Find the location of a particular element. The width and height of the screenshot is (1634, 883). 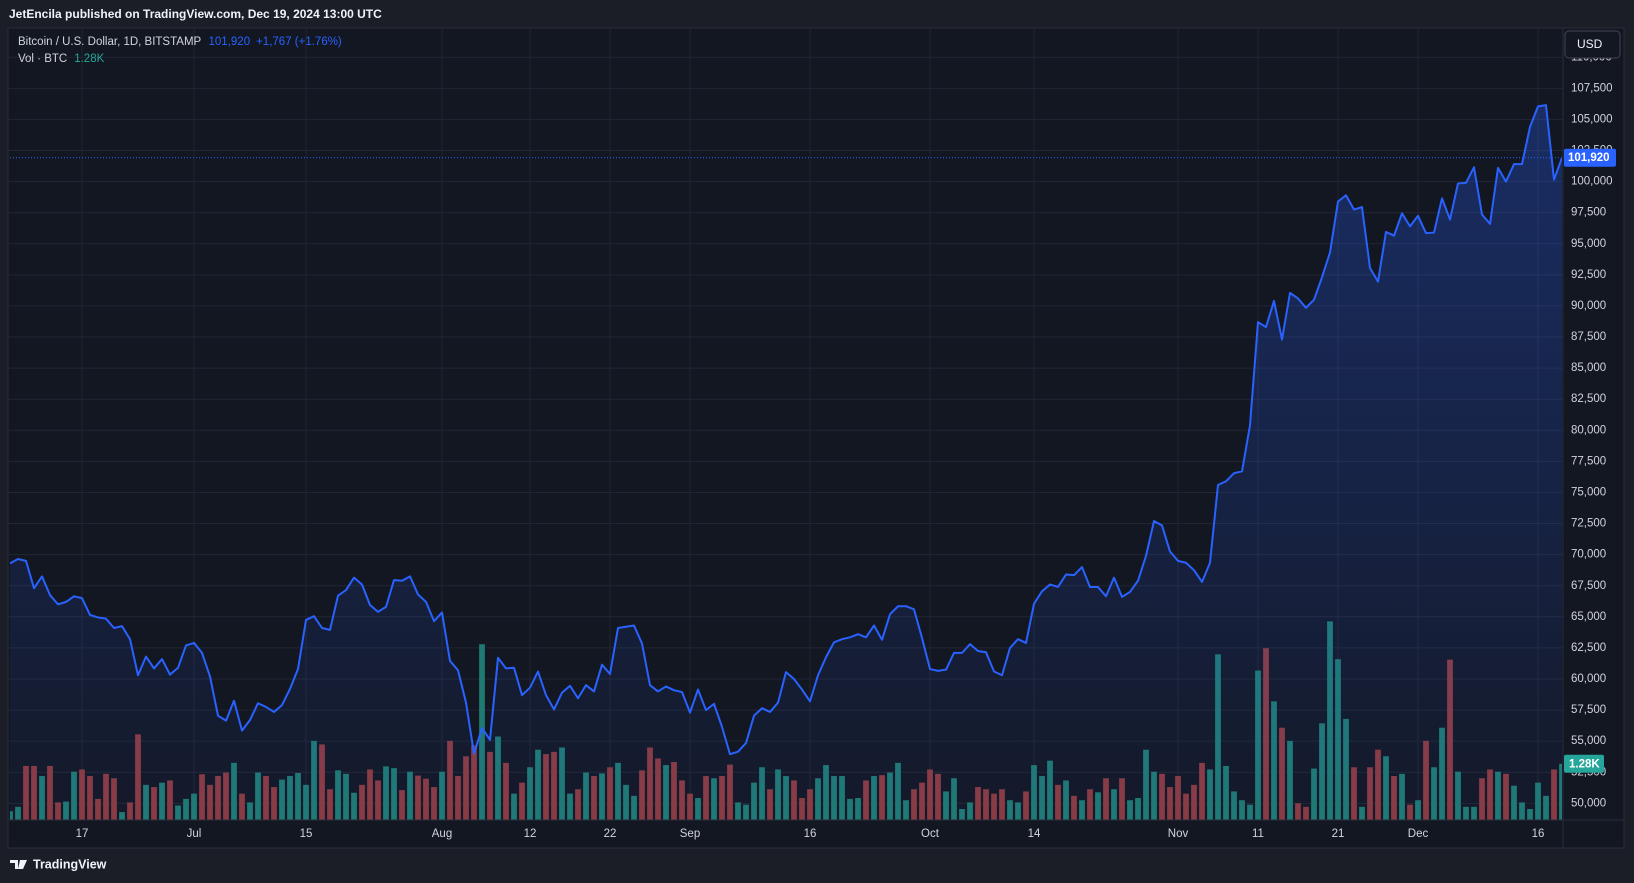

last-volume-badge is located at coordinates (1584, 763).